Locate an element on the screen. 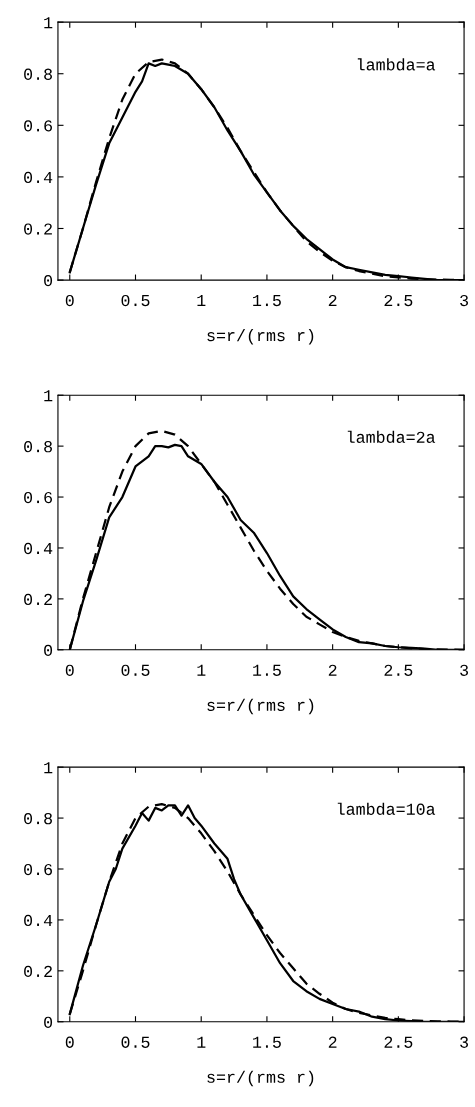 The image size is (475, 1107). annotation: lambda=a is located at coordinates (396, 64).